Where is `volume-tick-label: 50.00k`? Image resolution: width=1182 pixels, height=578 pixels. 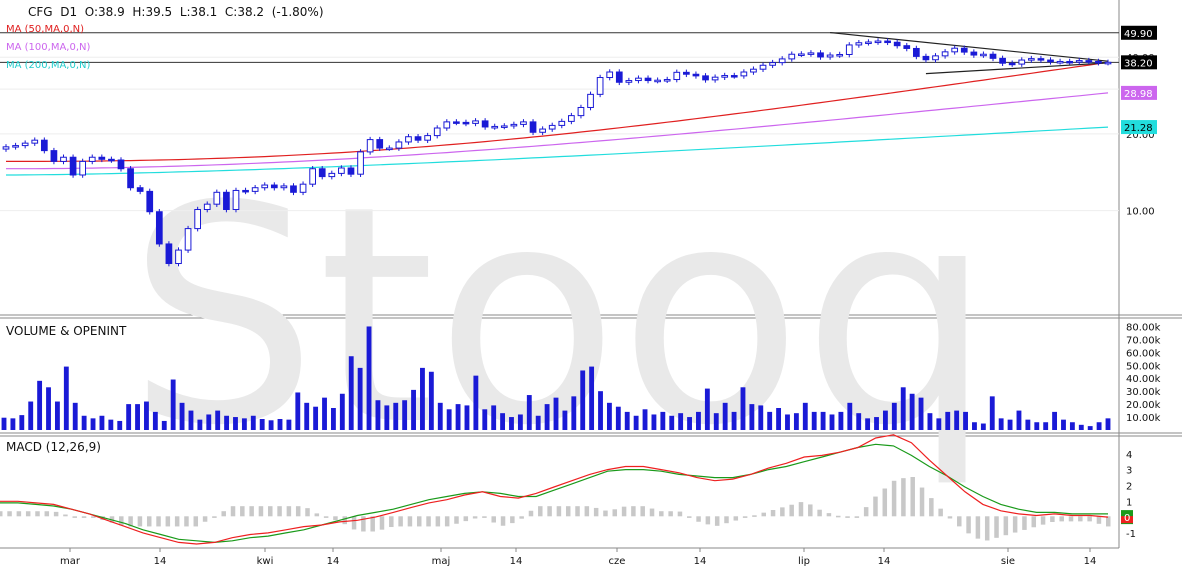 volume-tick-label: 50.00k is located at coordinates (1143, 366).